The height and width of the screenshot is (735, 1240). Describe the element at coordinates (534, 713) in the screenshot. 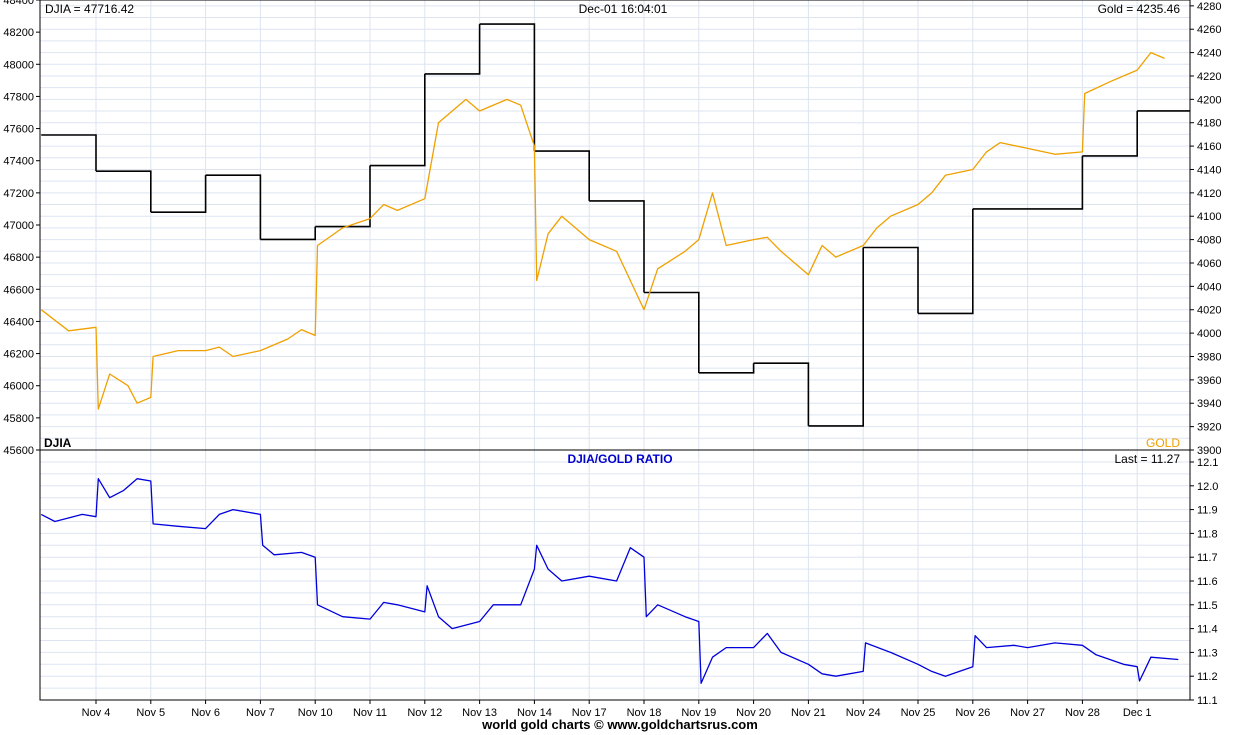

I see `date-tick-label: Nov 14` at that location.